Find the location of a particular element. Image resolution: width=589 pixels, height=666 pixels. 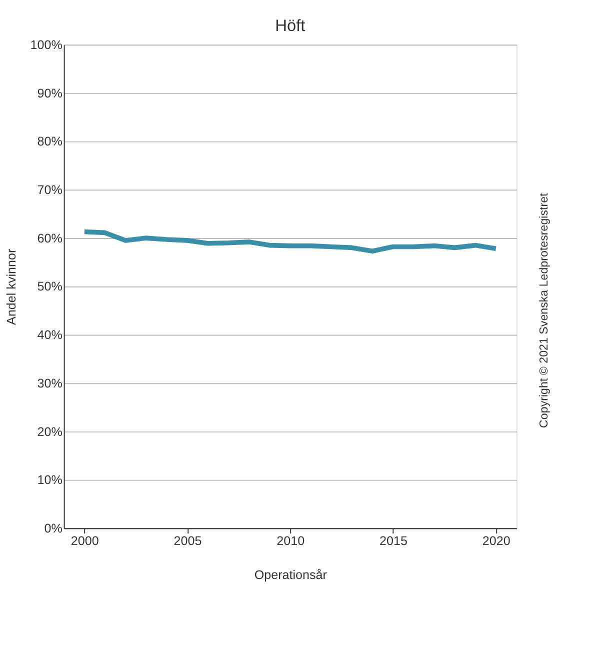

y-tick-label: 60% is located at coordinates (49, 238).